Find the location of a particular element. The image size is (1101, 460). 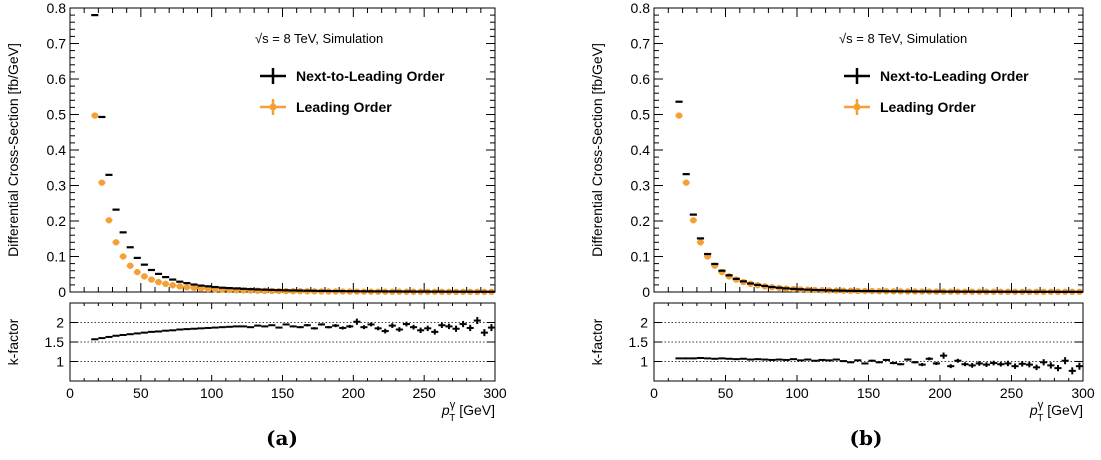

main-ytick-label: 0.3 is located at coordinates (641, 186).